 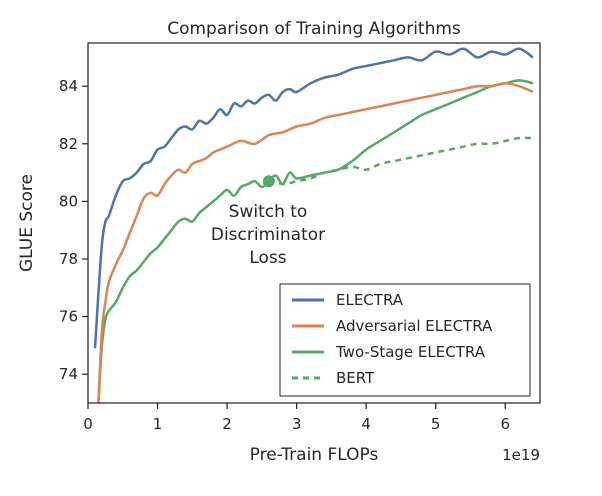 I want to click on x-tick-label: 0, so click(x=88, y=424).